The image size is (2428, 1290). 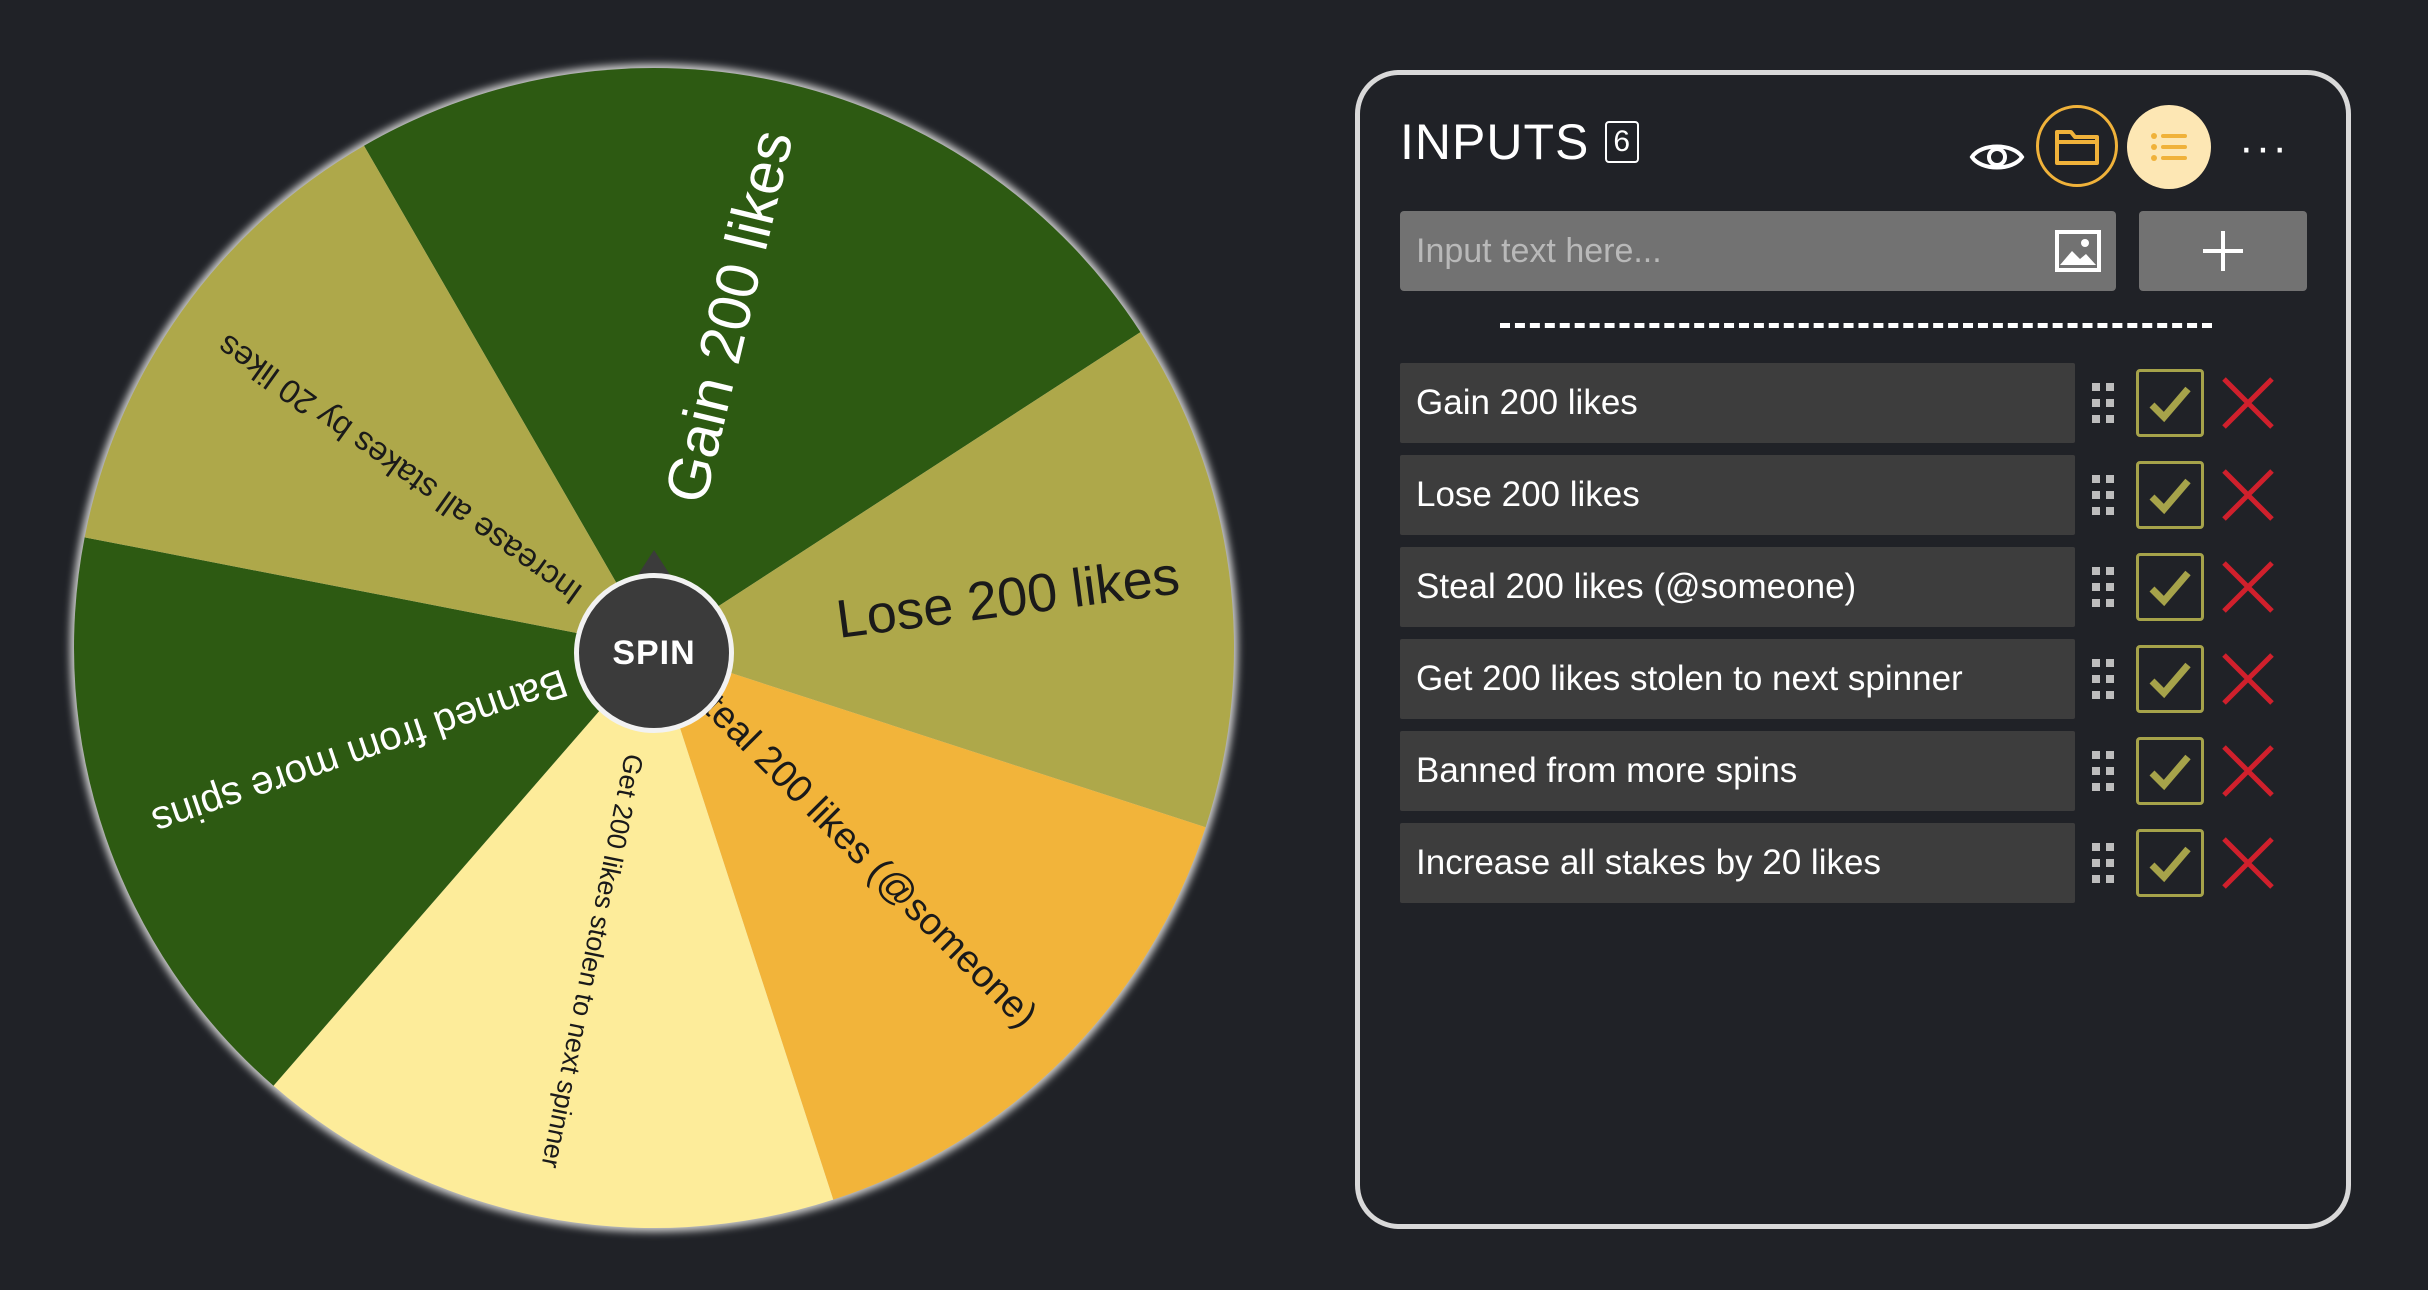 I want to click on entry-label: Banned from more spins, so click(x=1737, y=771).